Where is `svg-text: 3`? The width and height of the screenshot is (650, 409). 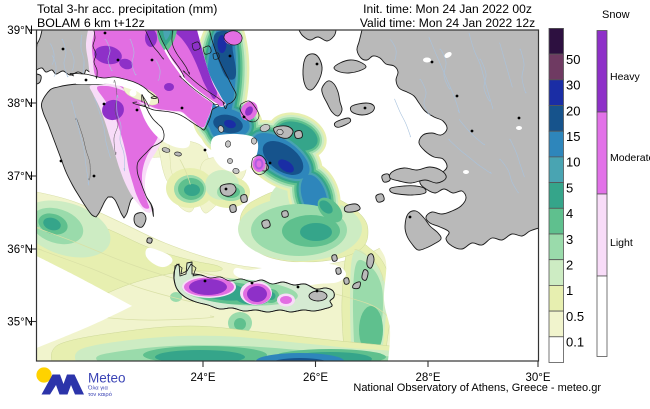
svg-text: 3 is located at coordinates (569, 239).